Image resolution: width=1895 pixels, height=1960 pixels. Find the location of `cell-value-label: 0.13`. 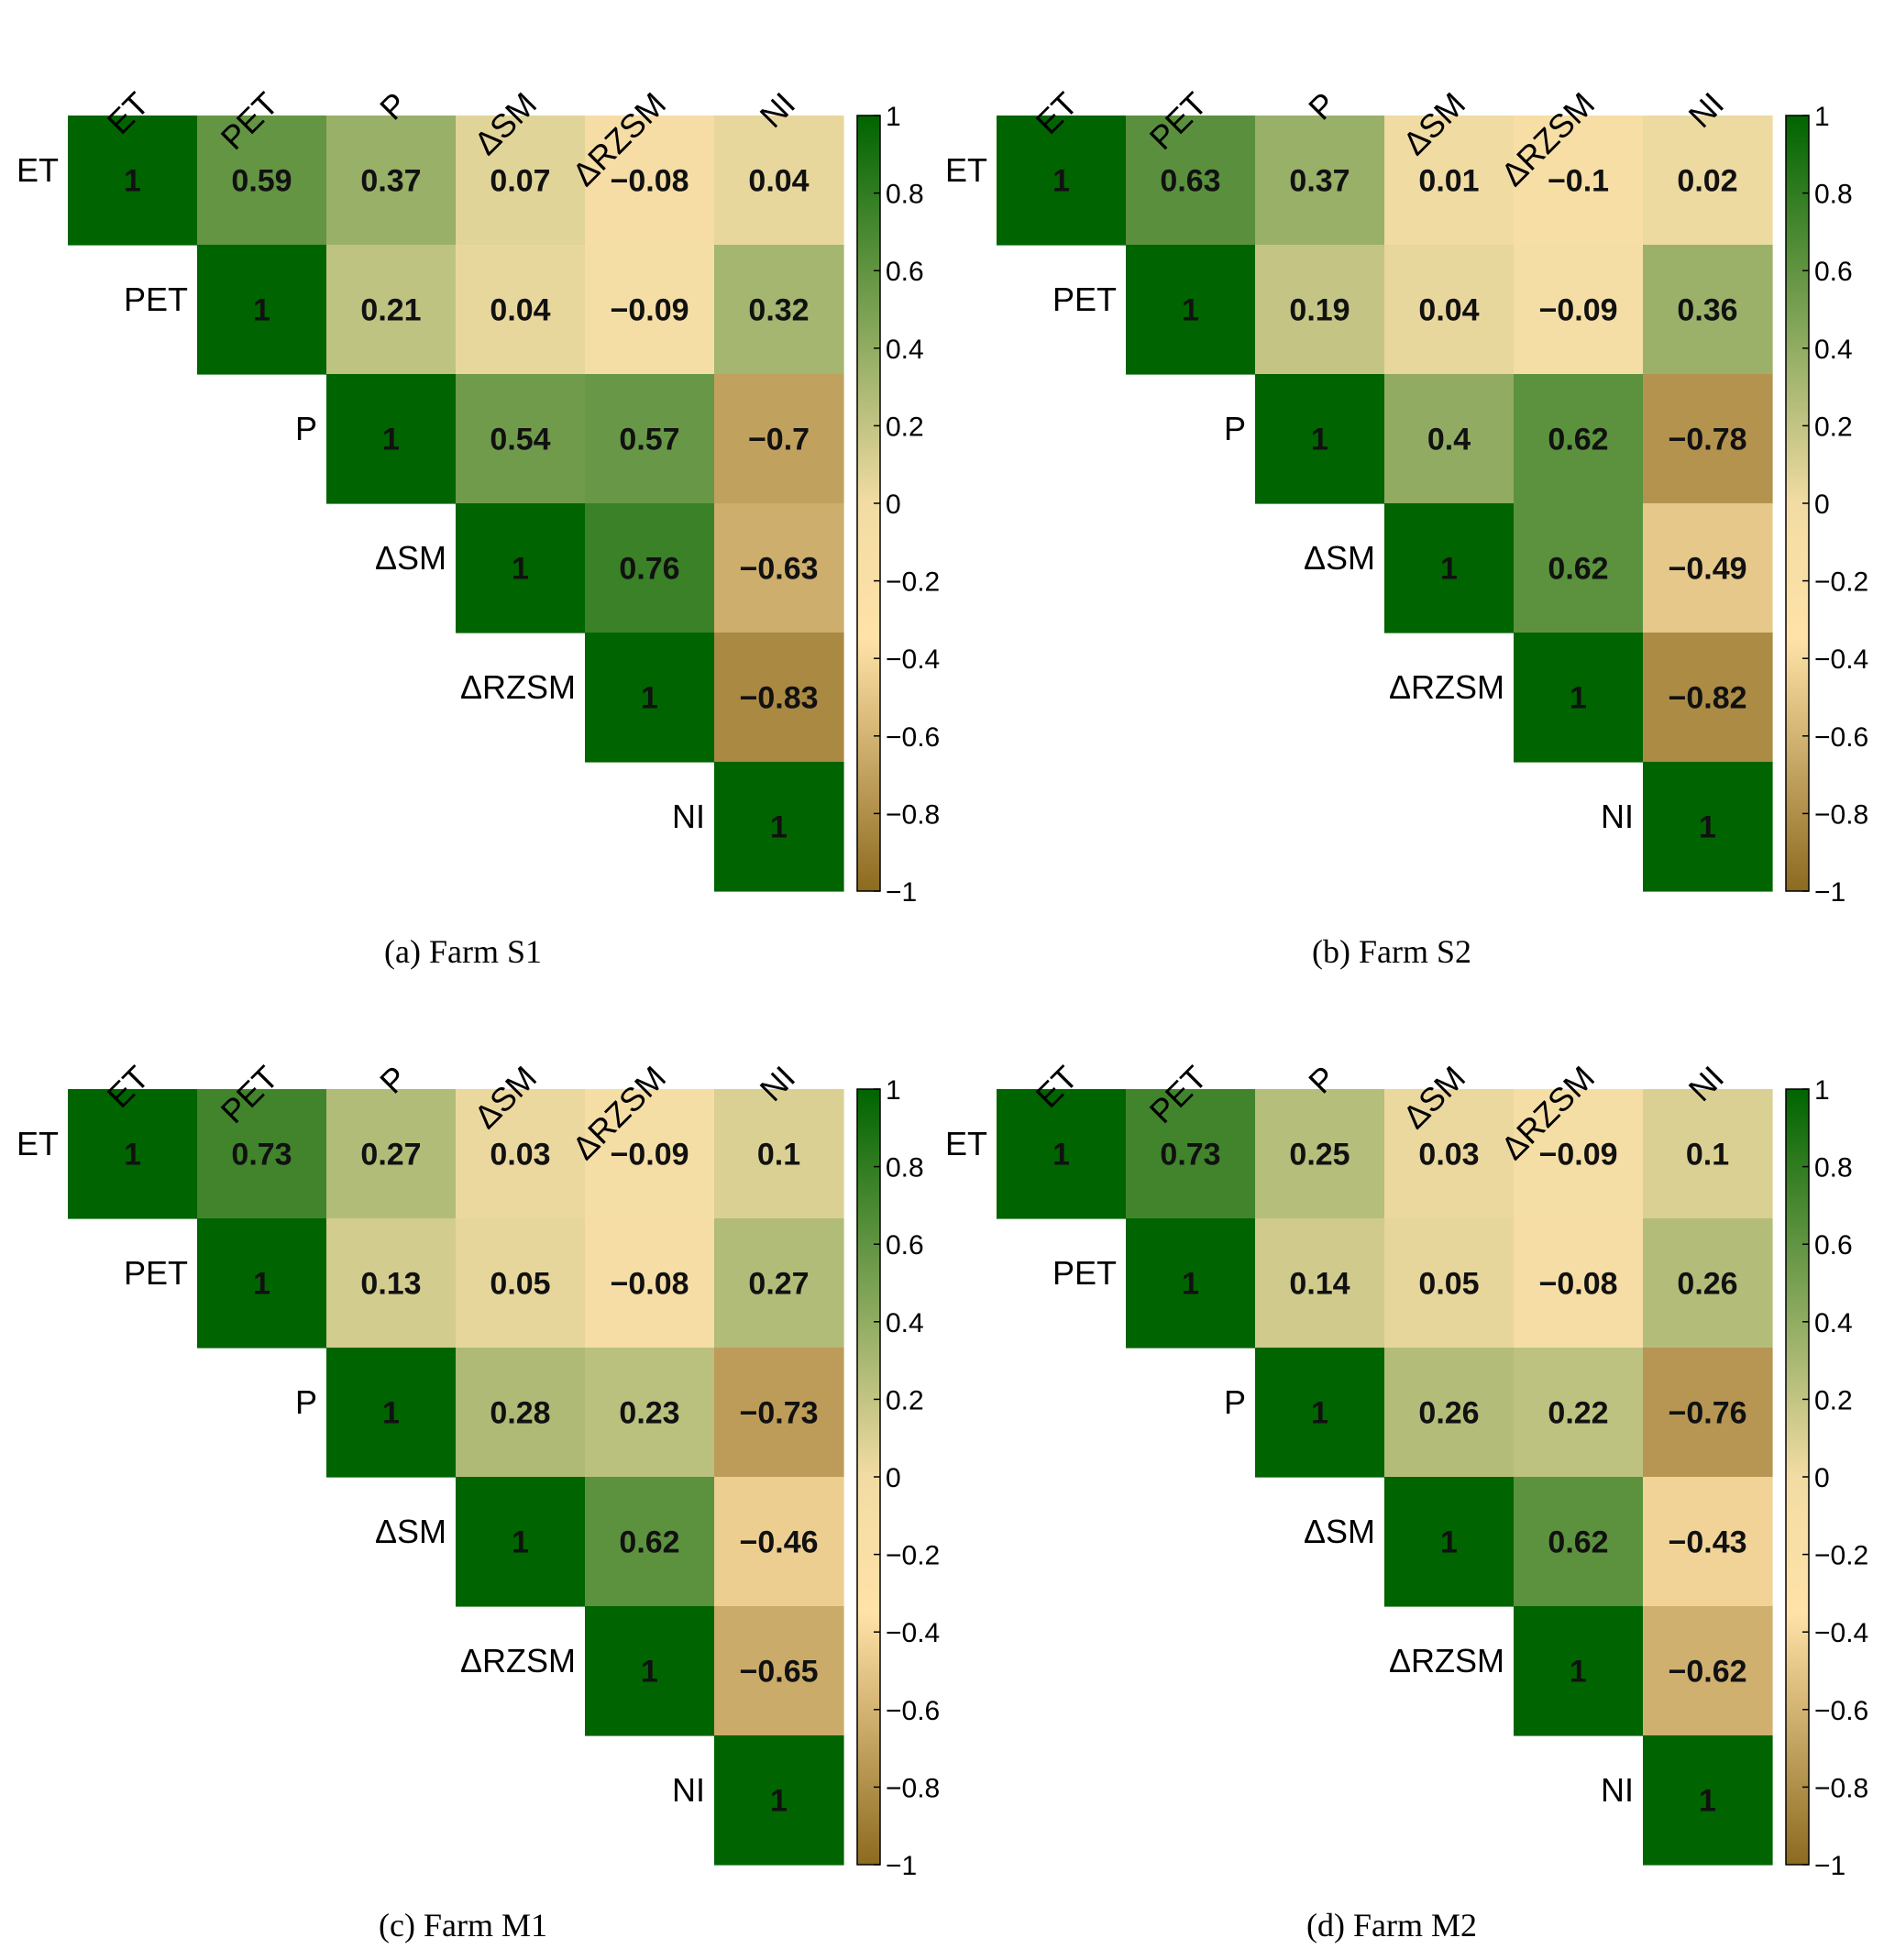

cell-value-label: 0.13 is located at coordinates (390, 1284).